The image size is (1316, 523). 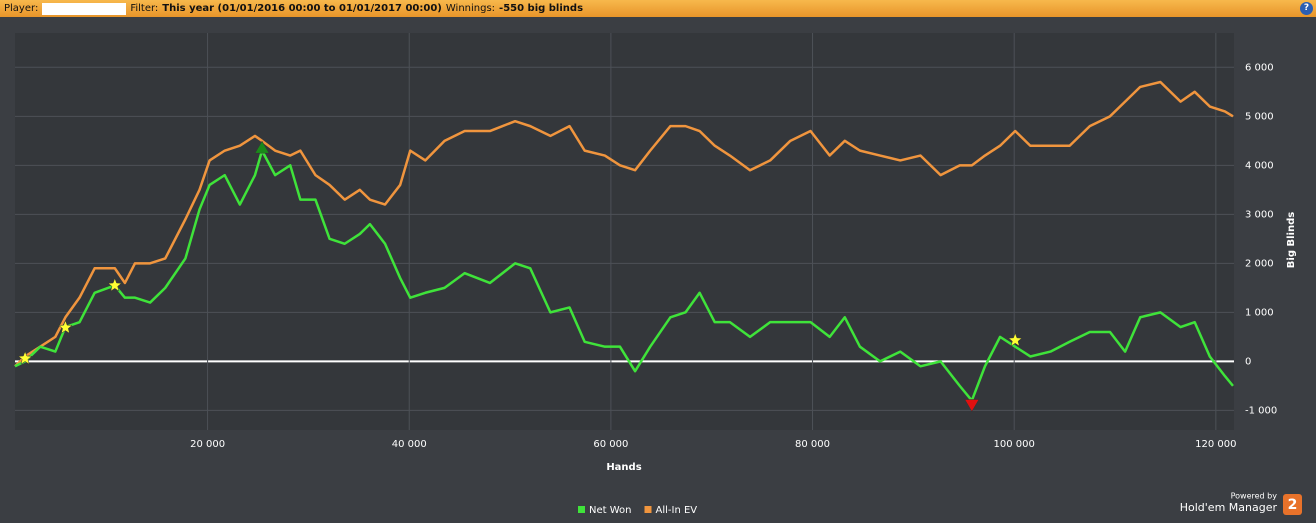 I want to click on x-tick-label: 40 000, so click(x=409, y=444).